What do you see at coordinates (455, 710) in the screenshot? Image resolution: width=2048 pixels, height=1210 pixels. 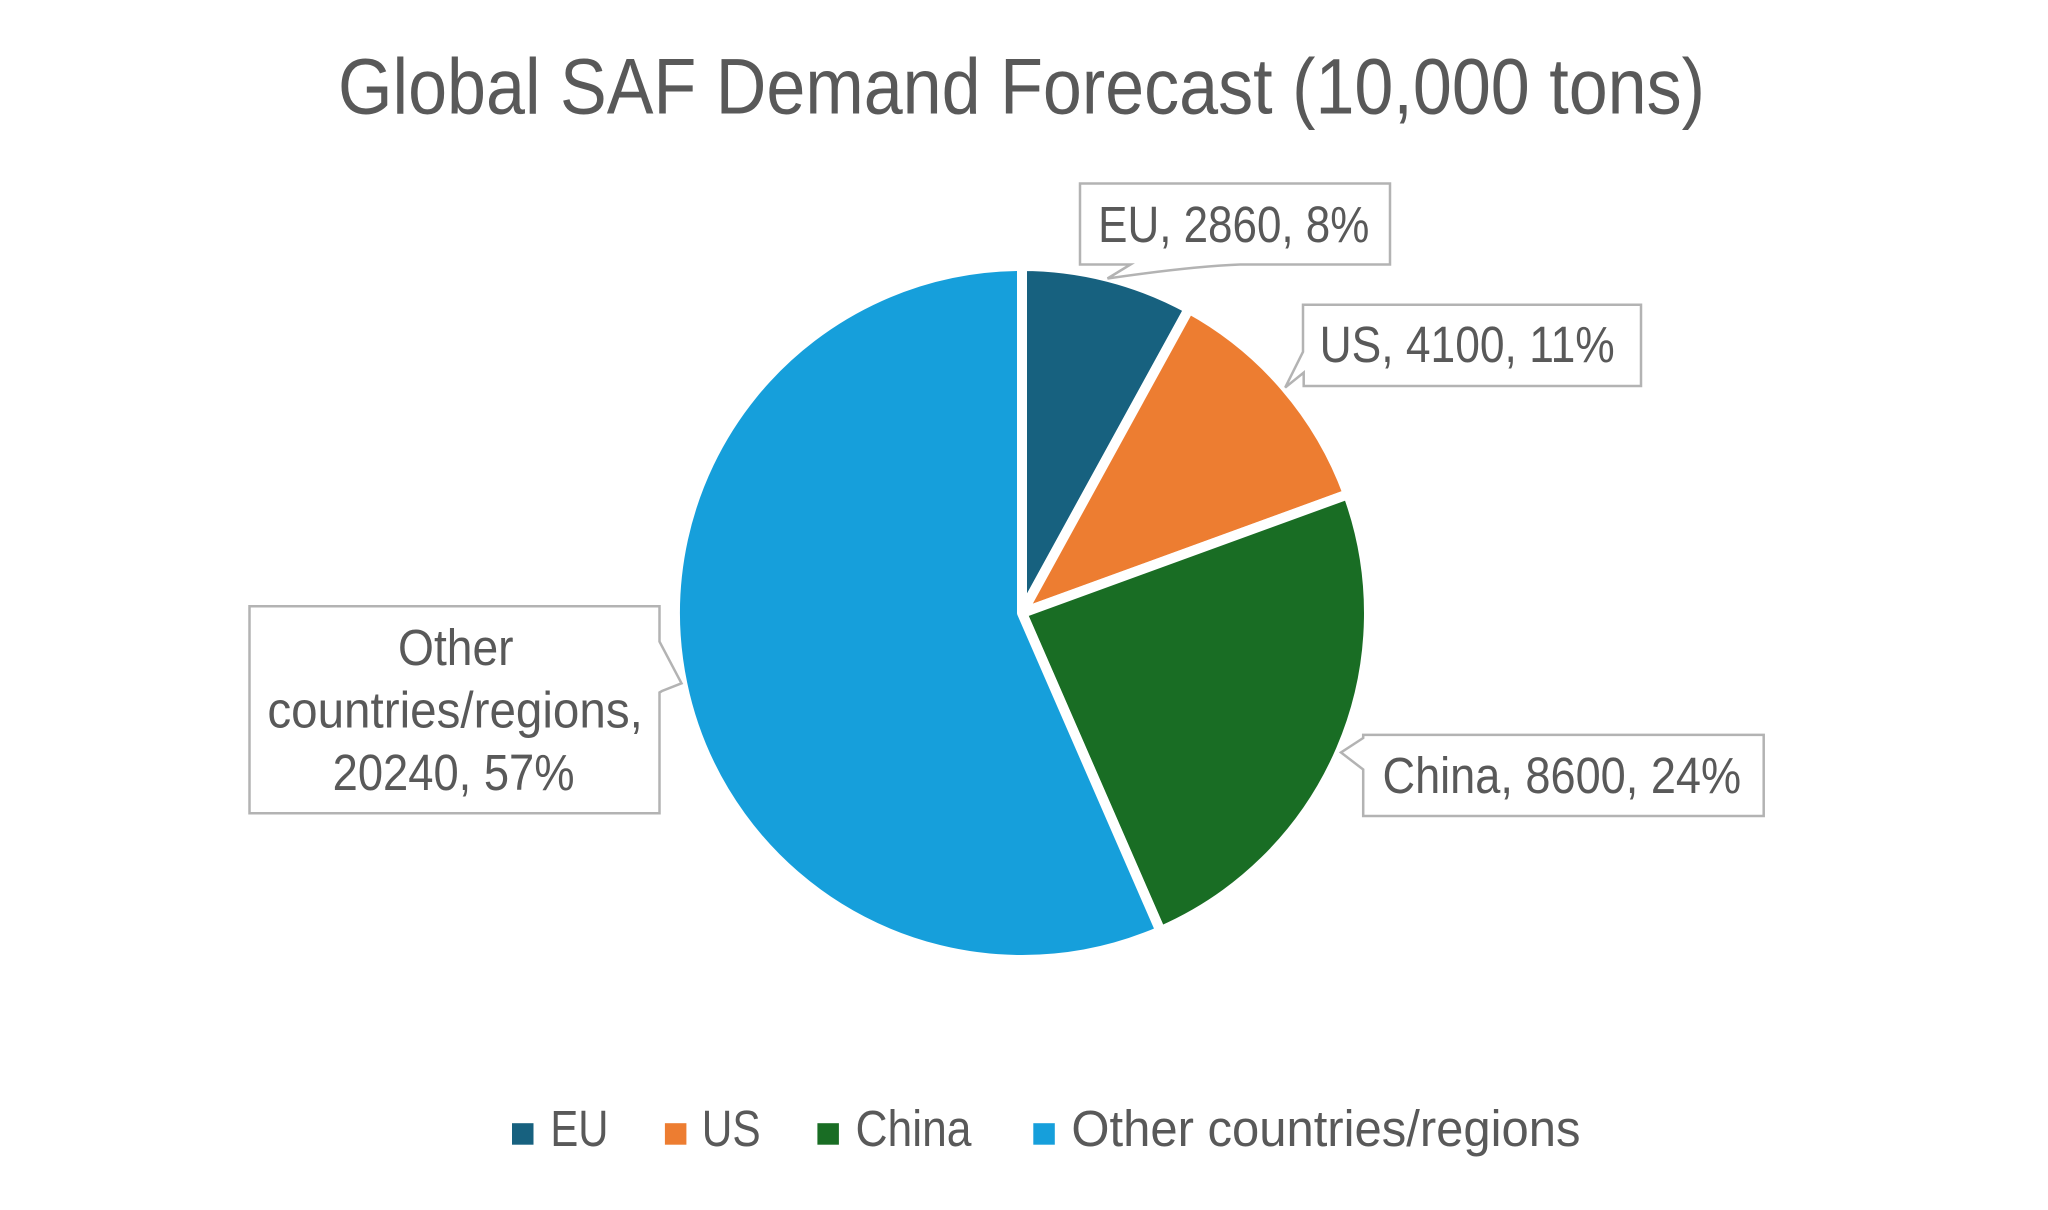 I see `svg-text: countries/regions,` at bounding box center [455, 710].